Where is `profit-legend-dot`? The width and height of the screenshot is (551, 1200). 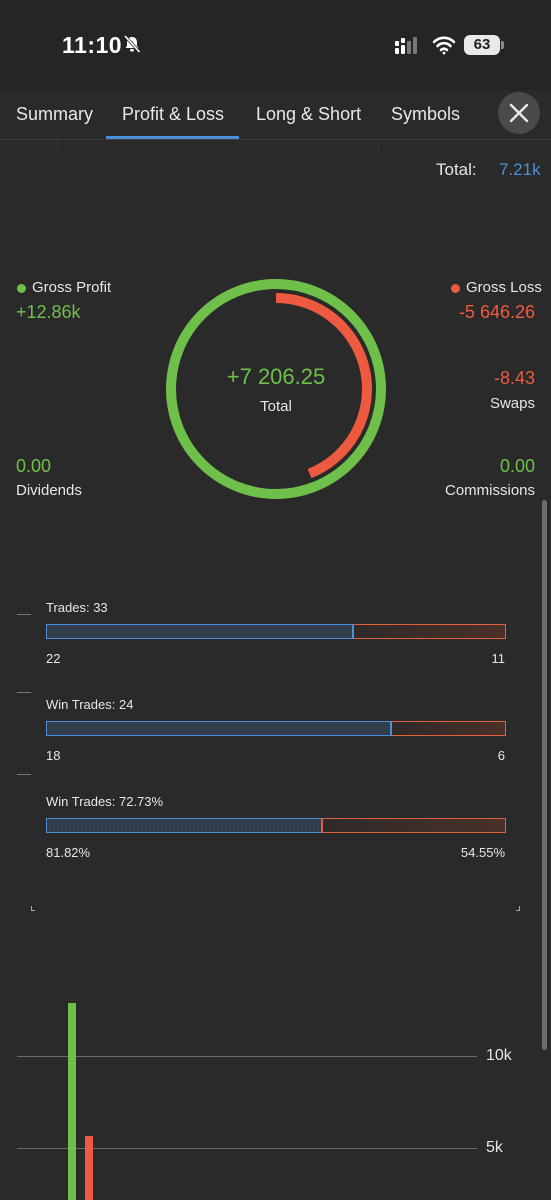 profit-legend-dot is located at coordinates (21, 288).